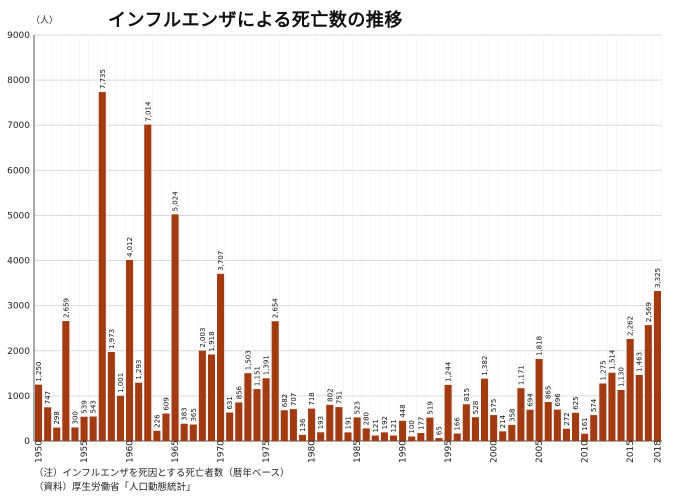 The image size is (690, 497). I want to click on data-label: 1,391, so click(267, 365).